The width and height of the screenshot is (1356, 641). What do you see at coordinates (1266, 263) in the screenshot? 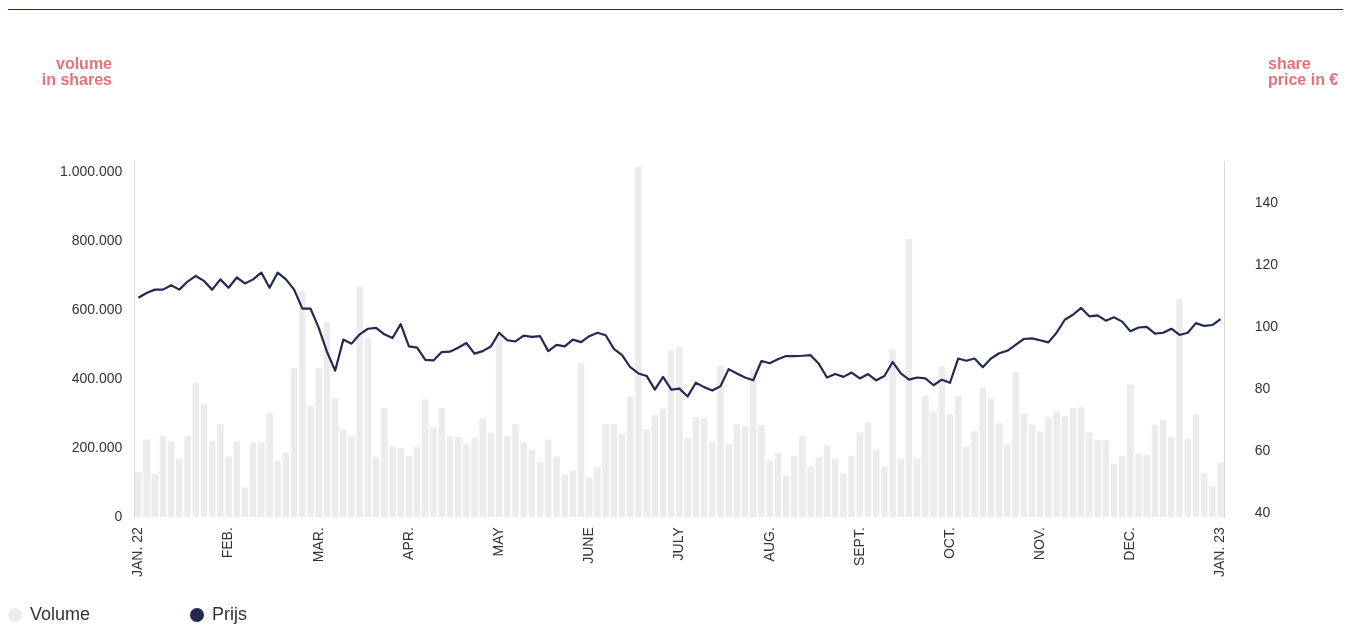
I see `y2-tick-label: 120` at bounding box center [1266, 263].